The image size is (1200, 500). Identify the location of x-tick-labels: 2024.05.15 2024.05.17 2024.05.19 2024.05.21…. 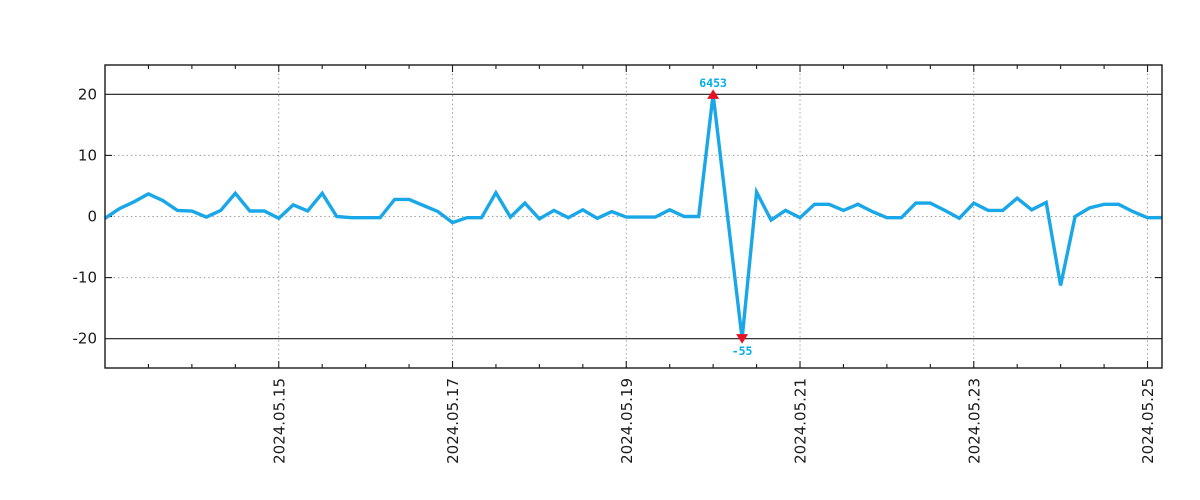
(713, 421).